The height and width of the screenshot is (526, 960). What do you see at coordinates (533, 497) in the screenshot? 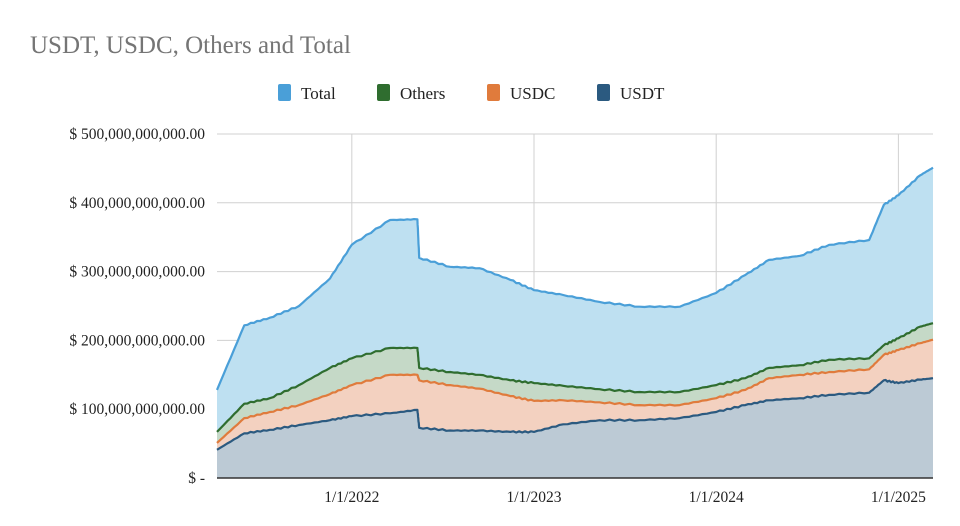
I see `x-tick-label: 1/1/2023` at bounding box center [533, 497].